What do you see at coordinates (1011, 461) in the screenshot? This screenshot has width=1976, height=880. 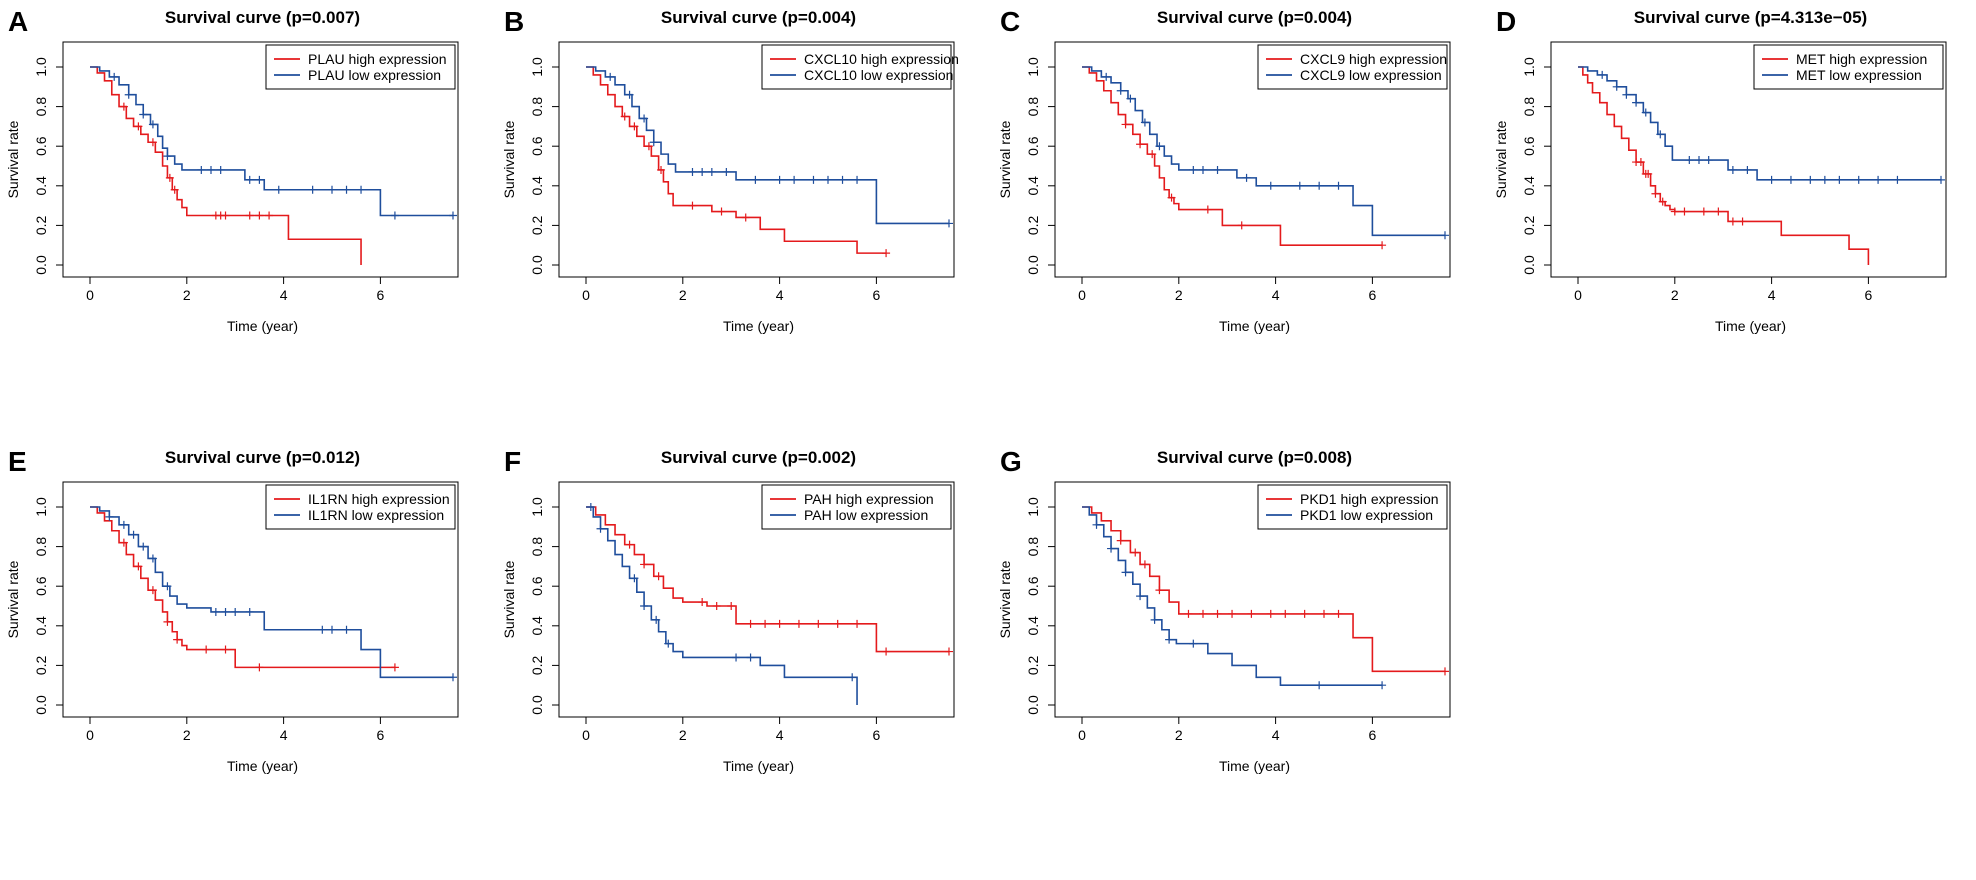 I see `panel-letter: G` at bounding box center [1011, 461].